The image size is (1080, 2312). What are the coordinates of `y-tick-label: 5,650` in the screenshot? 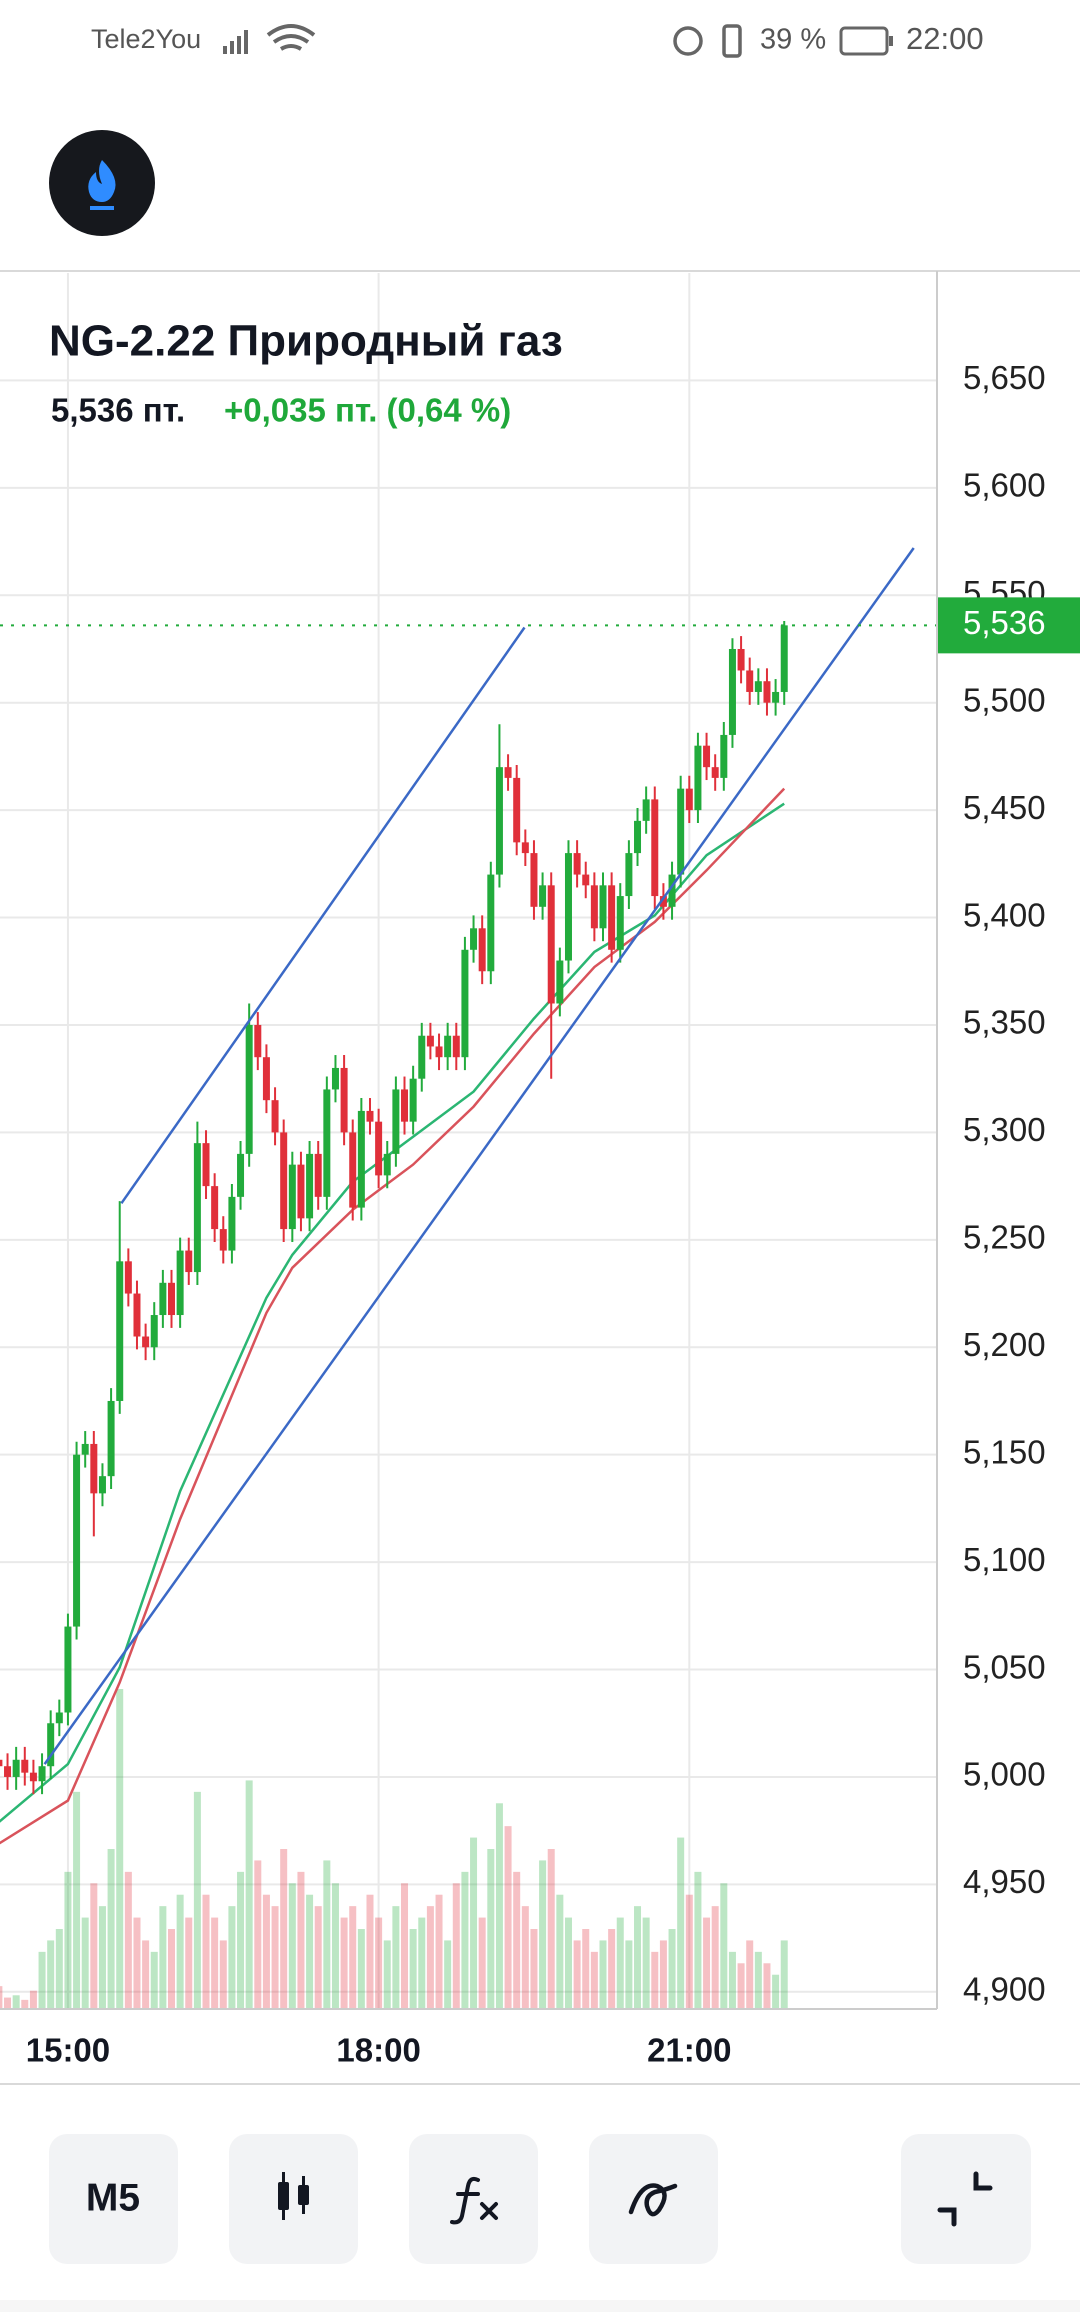 It's located at (1004, 377).